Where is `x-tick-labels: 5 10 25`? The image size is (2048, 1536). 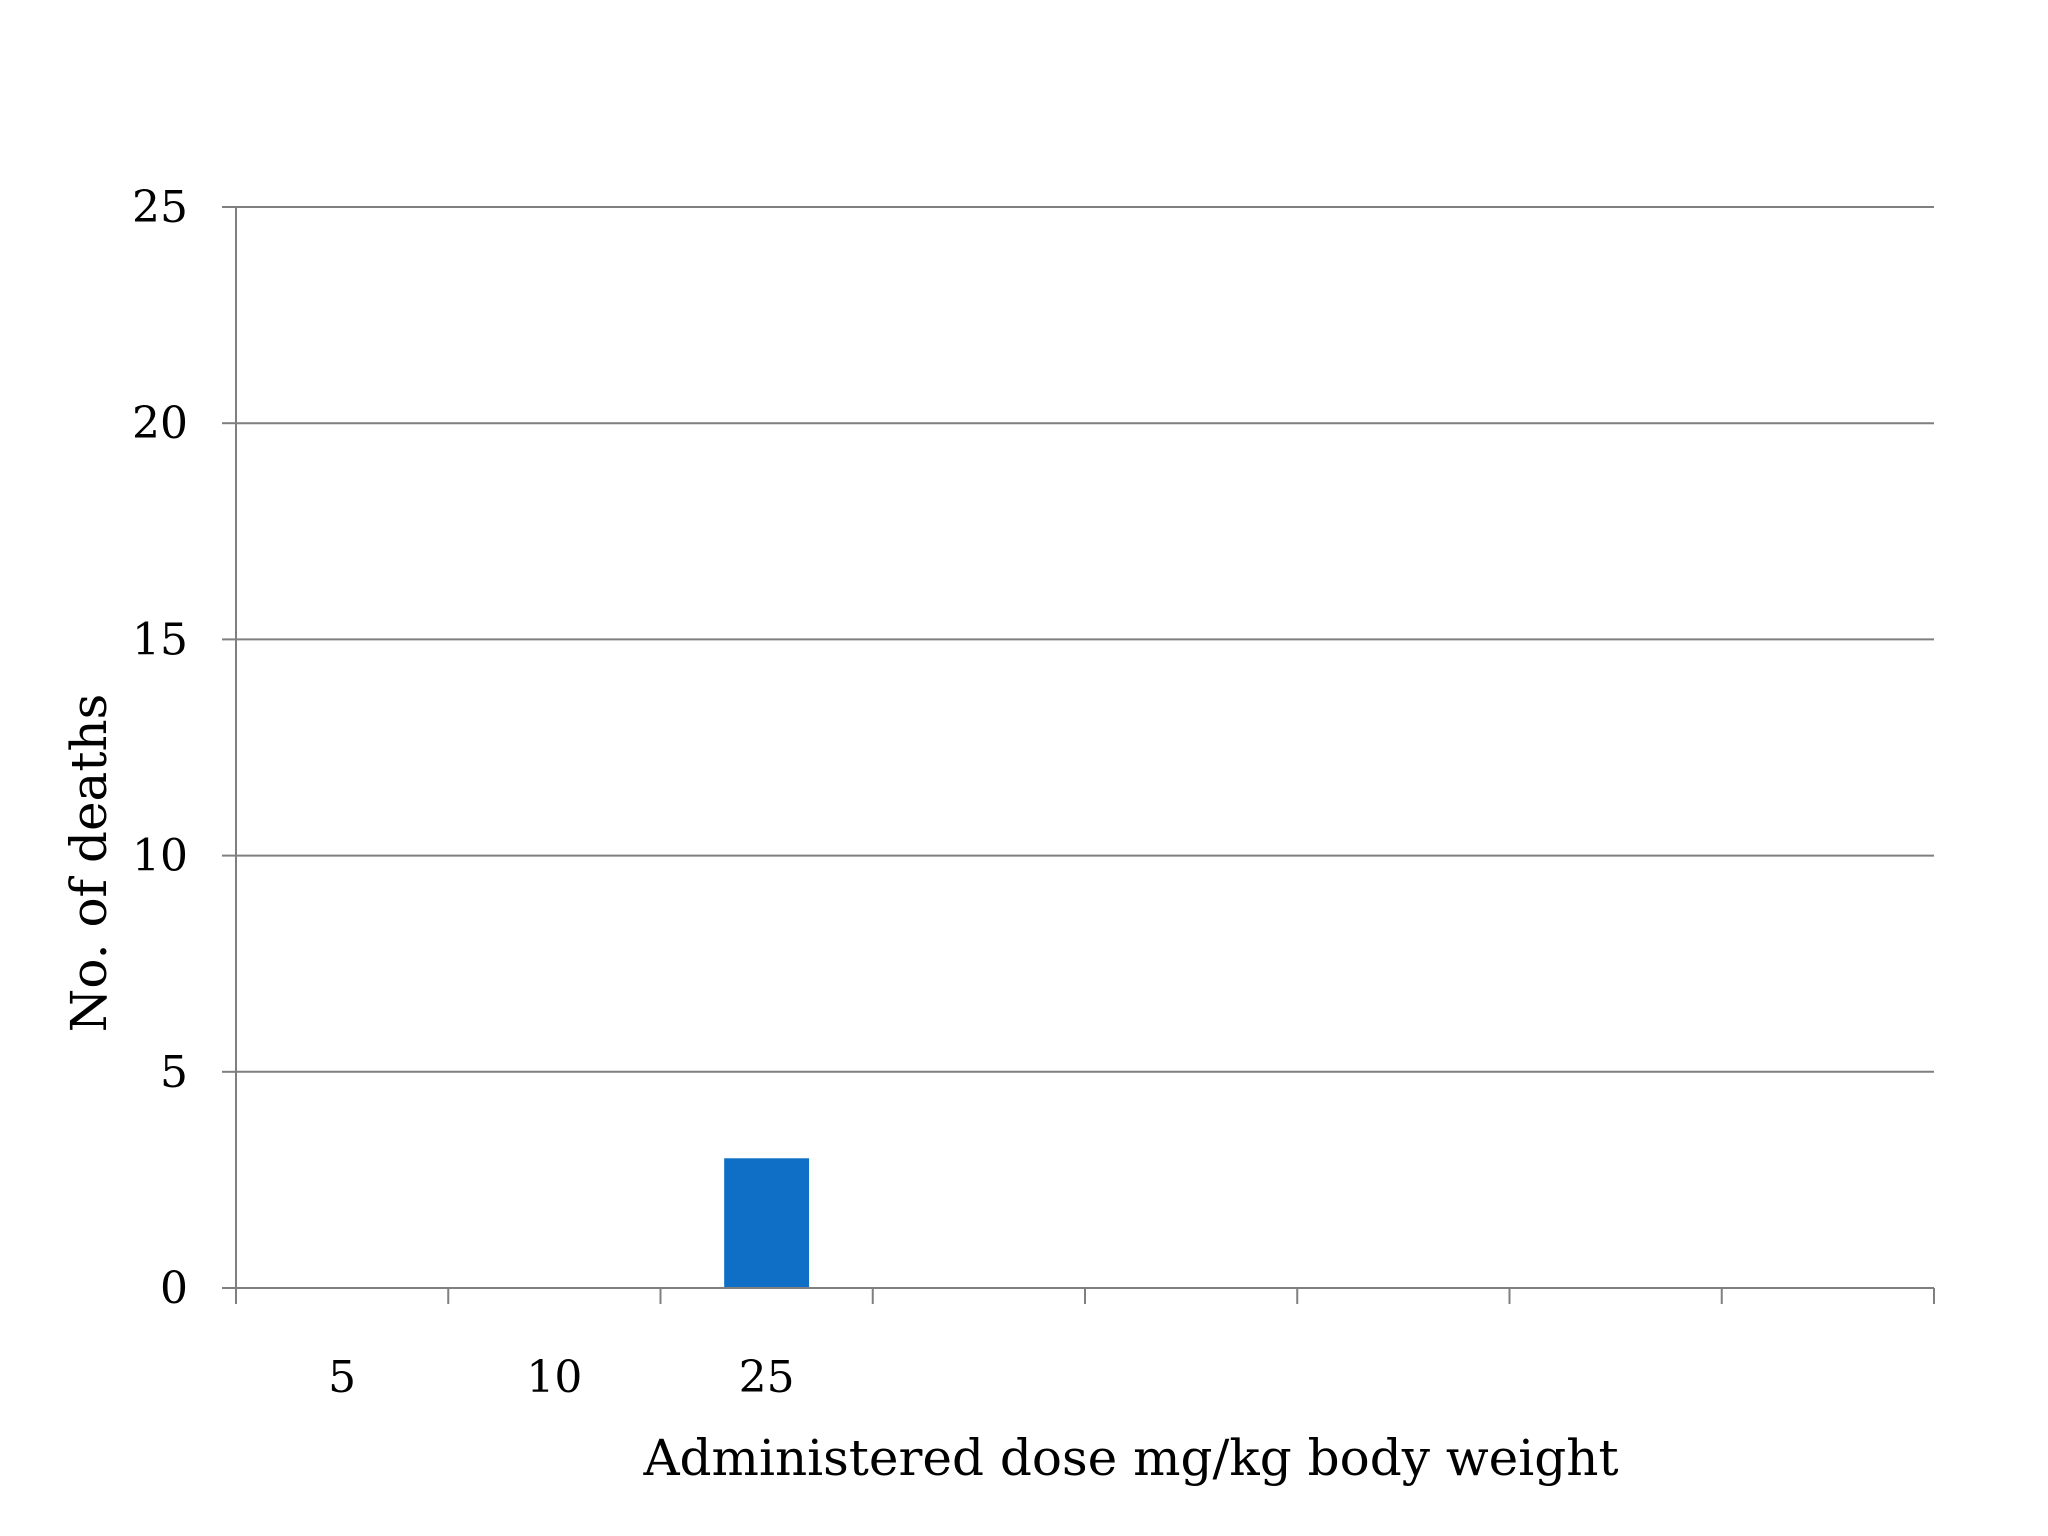 x-tick-labels: 5 10 25 is located at coordinates (561, 1377).